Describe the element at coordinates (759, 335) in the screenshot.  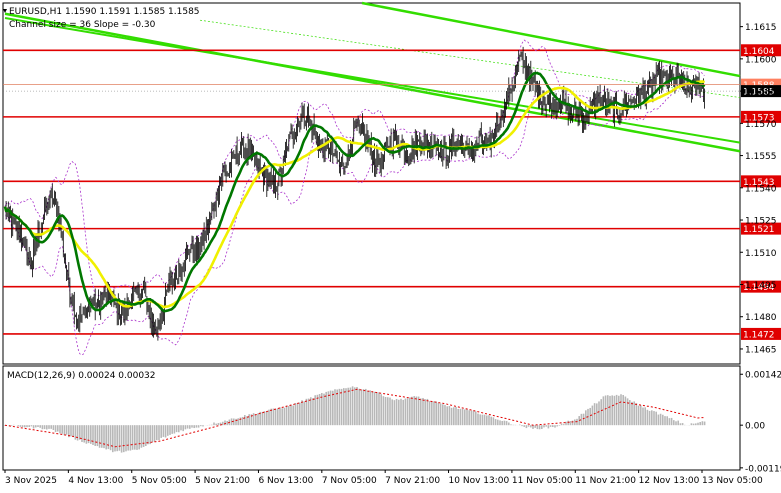
I see `level-label: 1.1472` at that location.